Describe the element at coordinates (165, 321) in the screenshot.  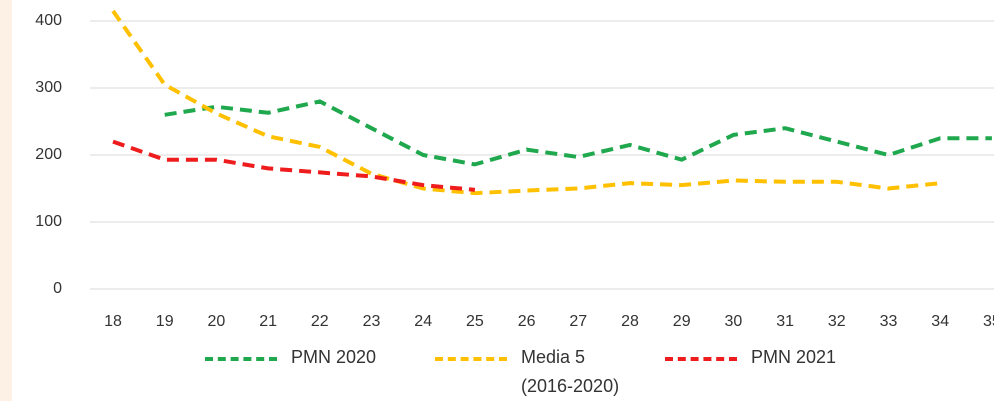
I see `x-tick-label: 19` at that location.